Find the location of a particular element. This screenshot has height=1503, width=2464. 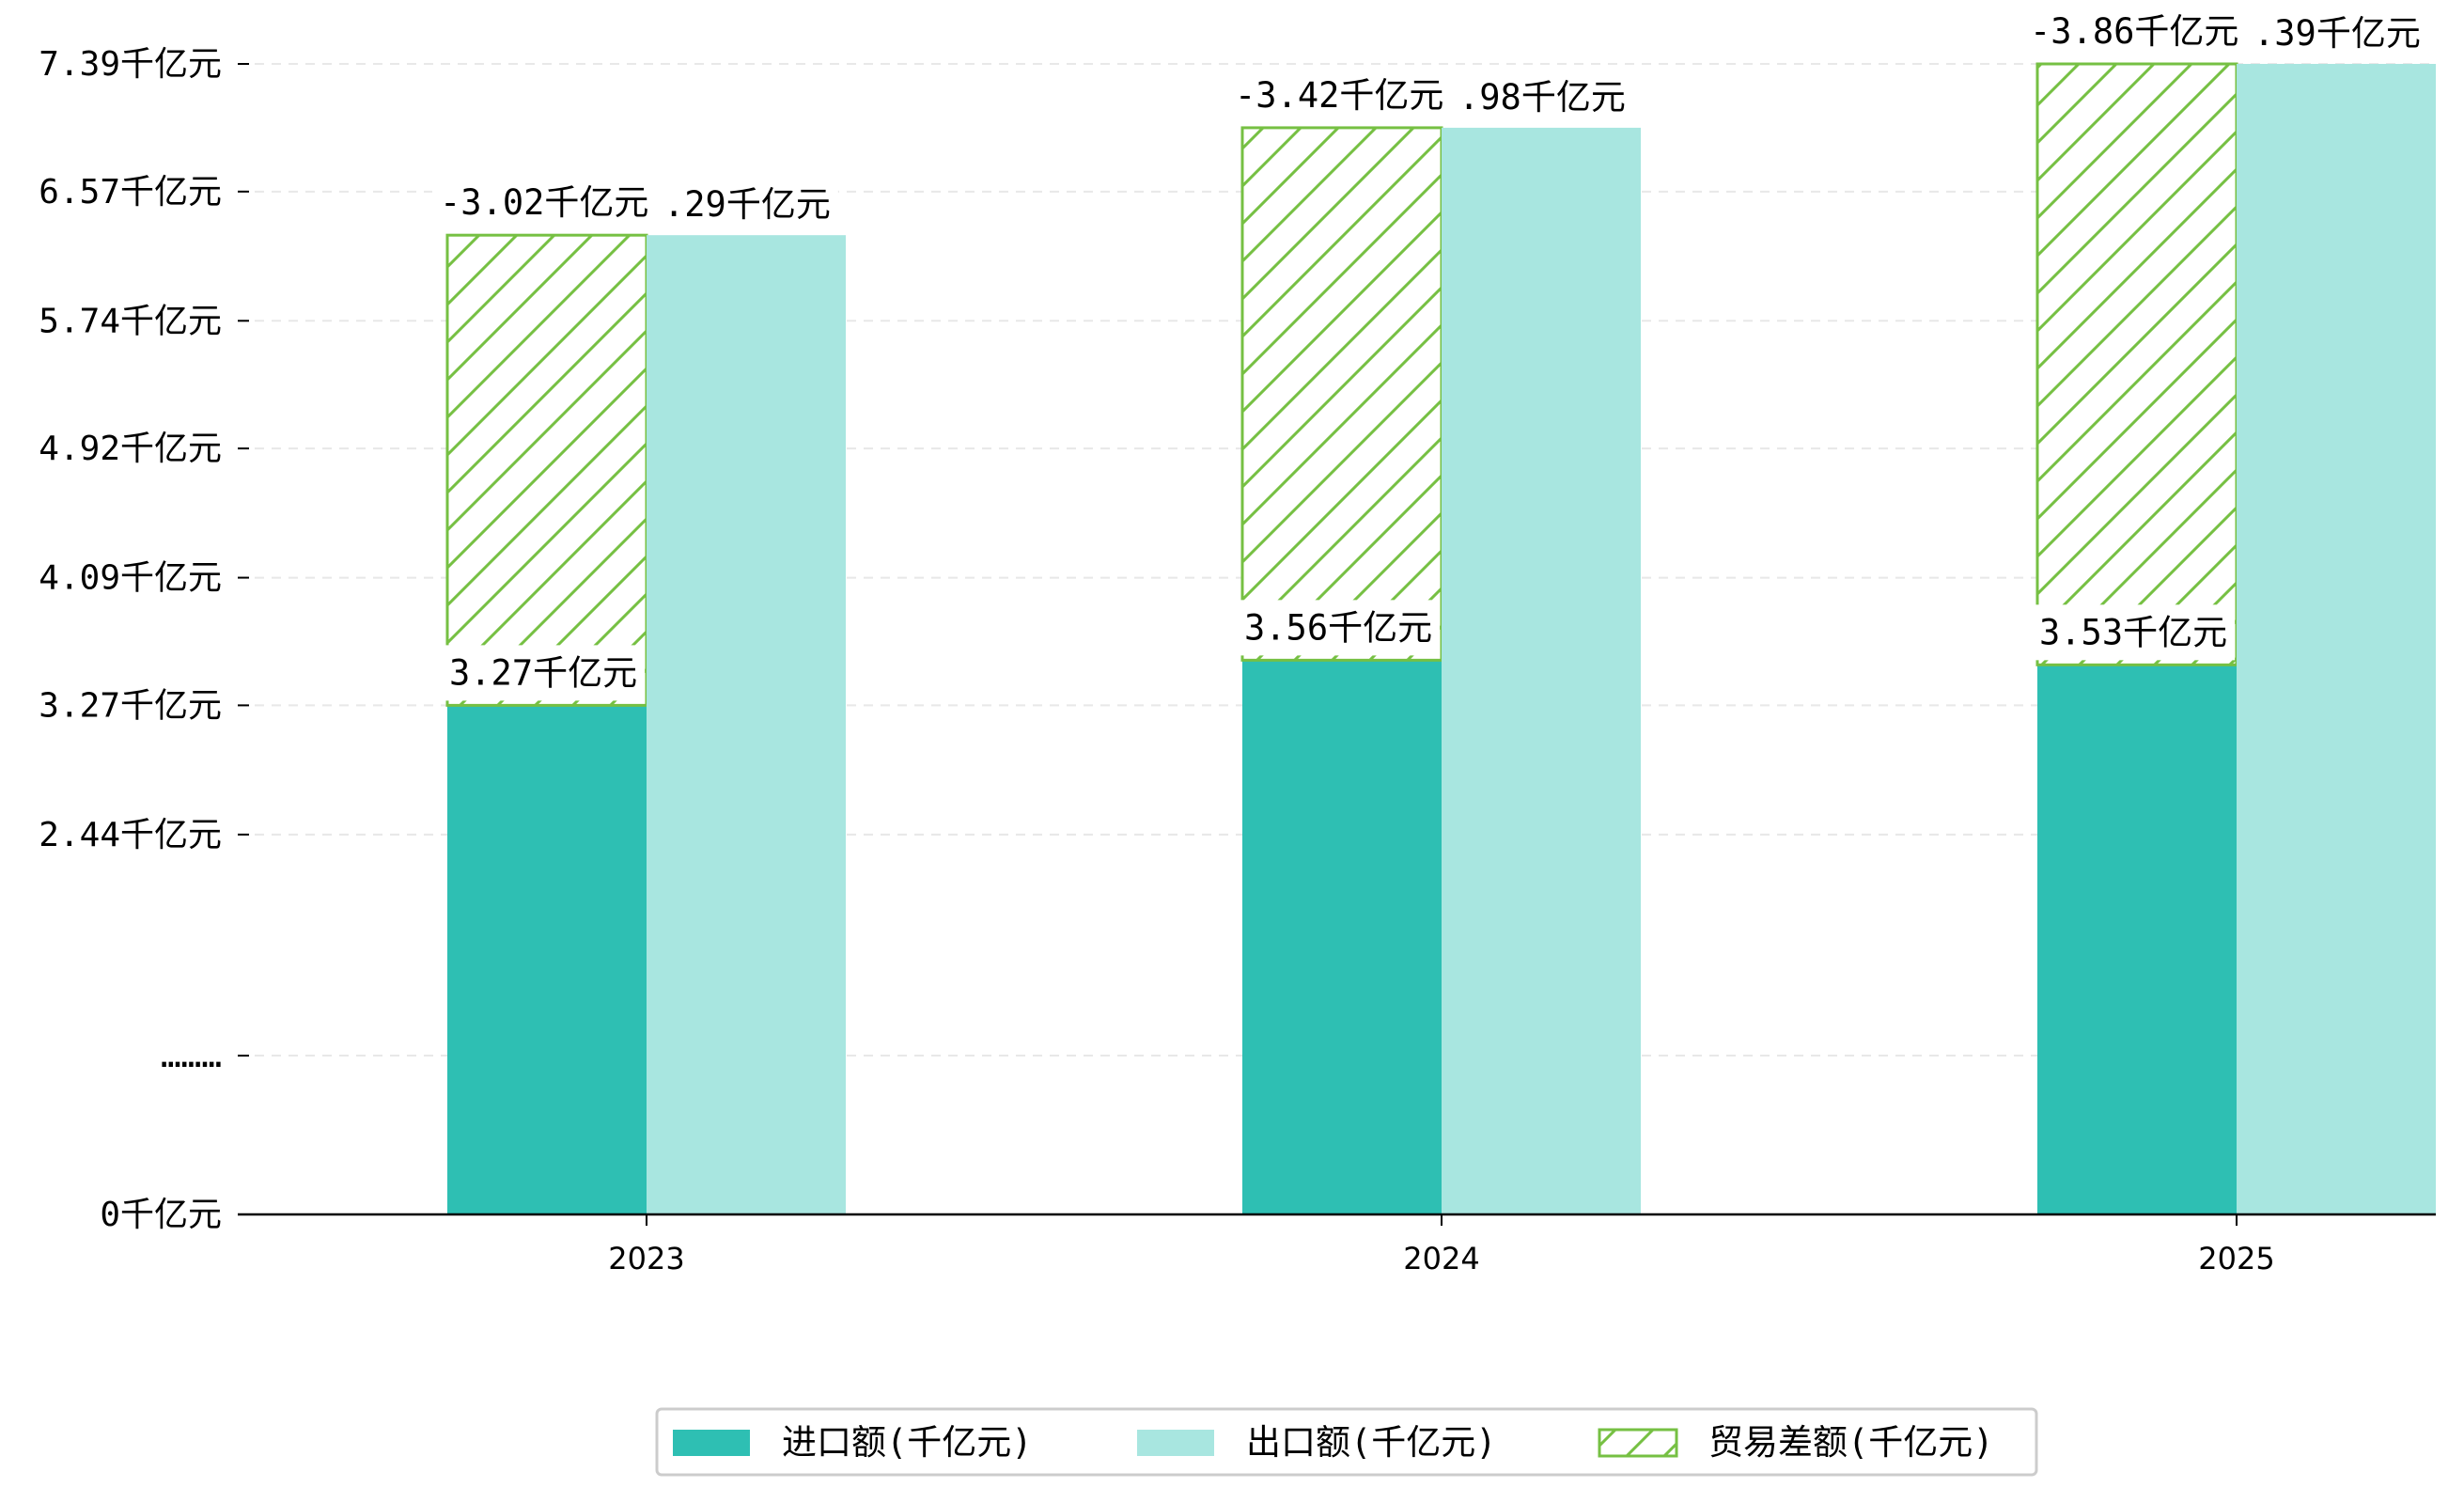

y-tick-label: 6.57千亿元 is located at coordinates (130, 192).